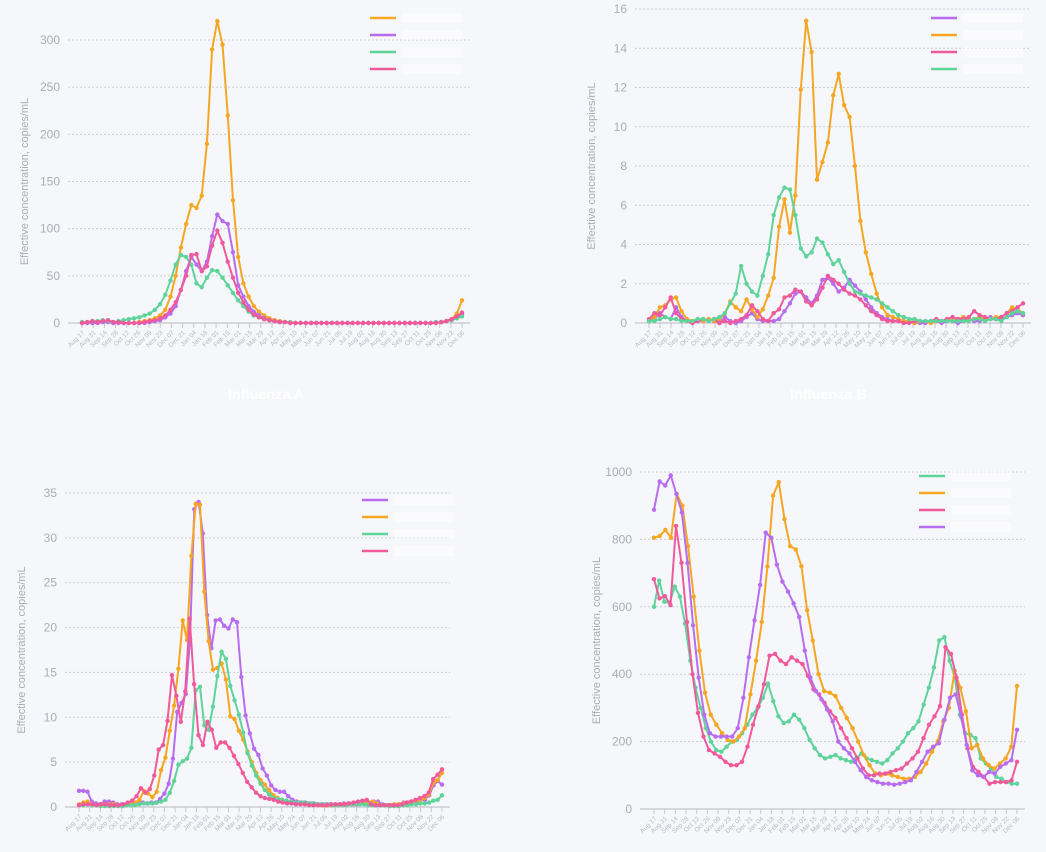 The width and height of the screenshot is (1046, 852). Describe the element at coordinates (623, 245) in the screenshot. I see `y-tick-label: 4` at that location.